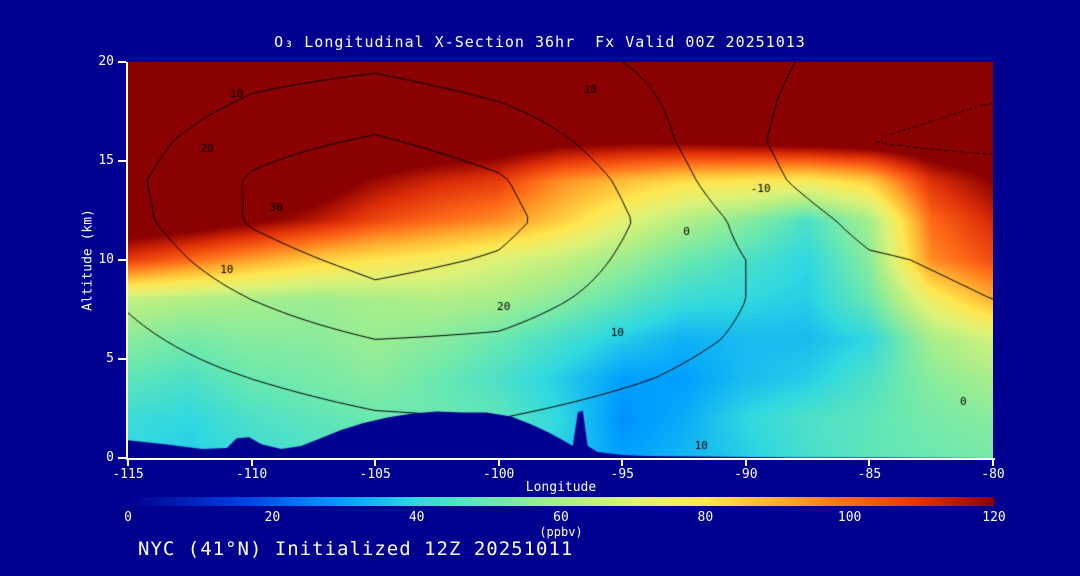 This screenshot has width=1080, height=576. Describe the element at coordinates (375, 474) in the screenshot. I see `x-tick-label: -105` at that location.